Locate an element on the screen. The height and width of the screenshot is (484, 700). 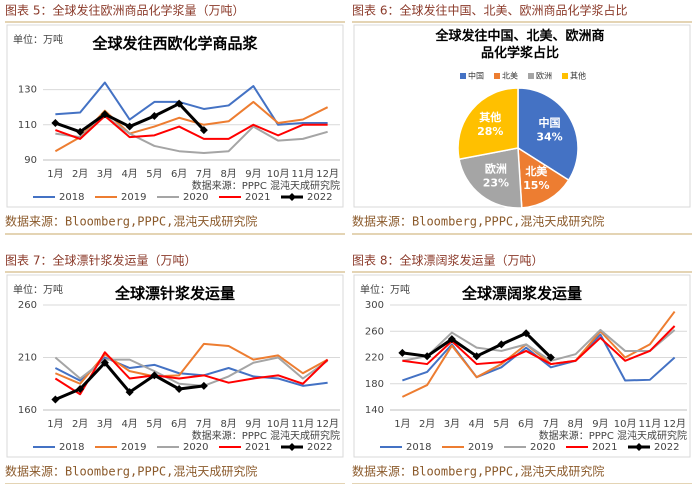
y-tick-label: 180 is located at coordinates (374, 384).